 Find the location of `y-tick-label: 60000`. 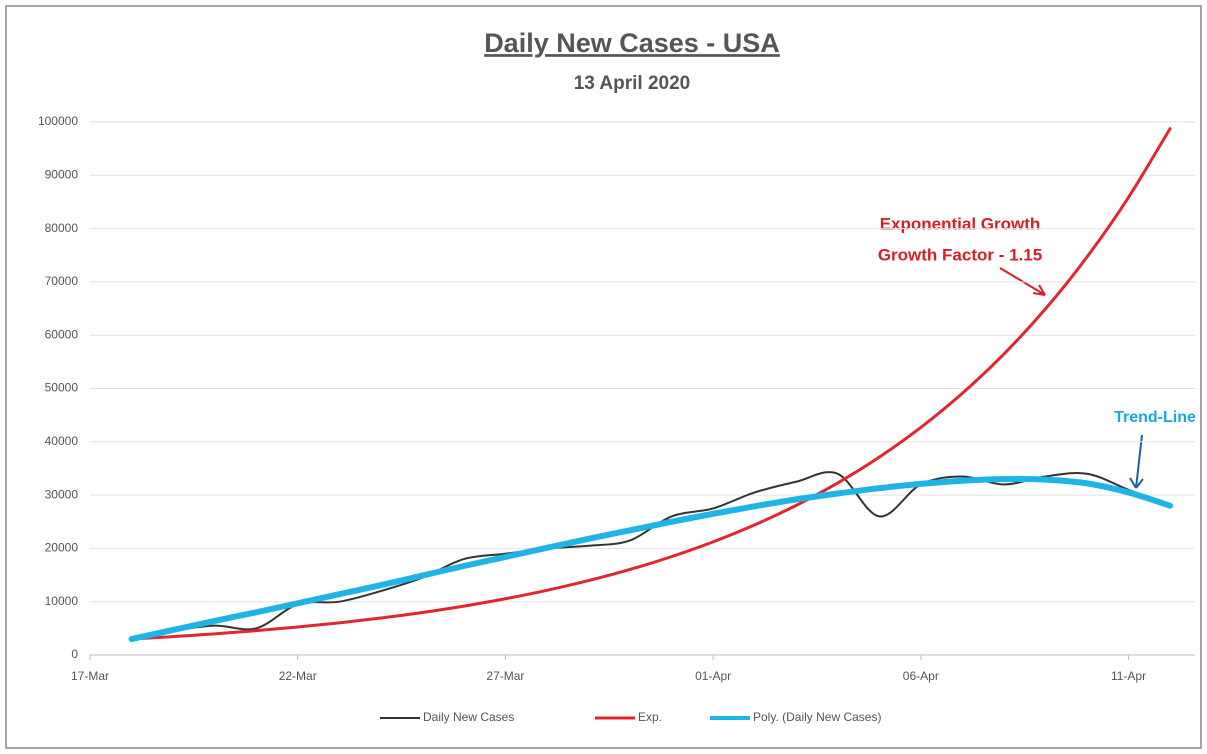

y-tick-label: 60000 is located at coordinates (62, 334).